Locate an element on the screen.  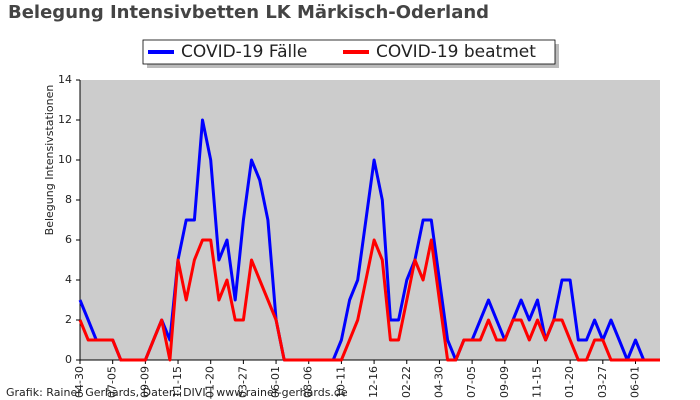
legend: COVID-19 Fälle COVID-19 beatmet is located at coordinates (350, 53).